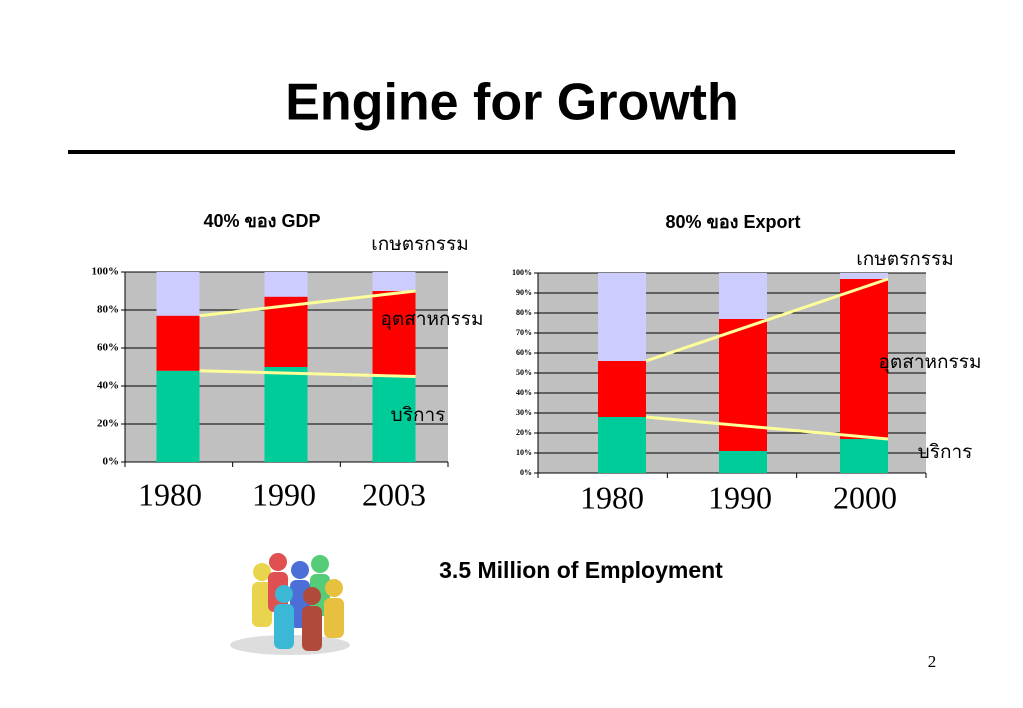  Describe the element at coordinates (524, 452) in the screenshot. I see `y-tick-label: 10%` at that location.